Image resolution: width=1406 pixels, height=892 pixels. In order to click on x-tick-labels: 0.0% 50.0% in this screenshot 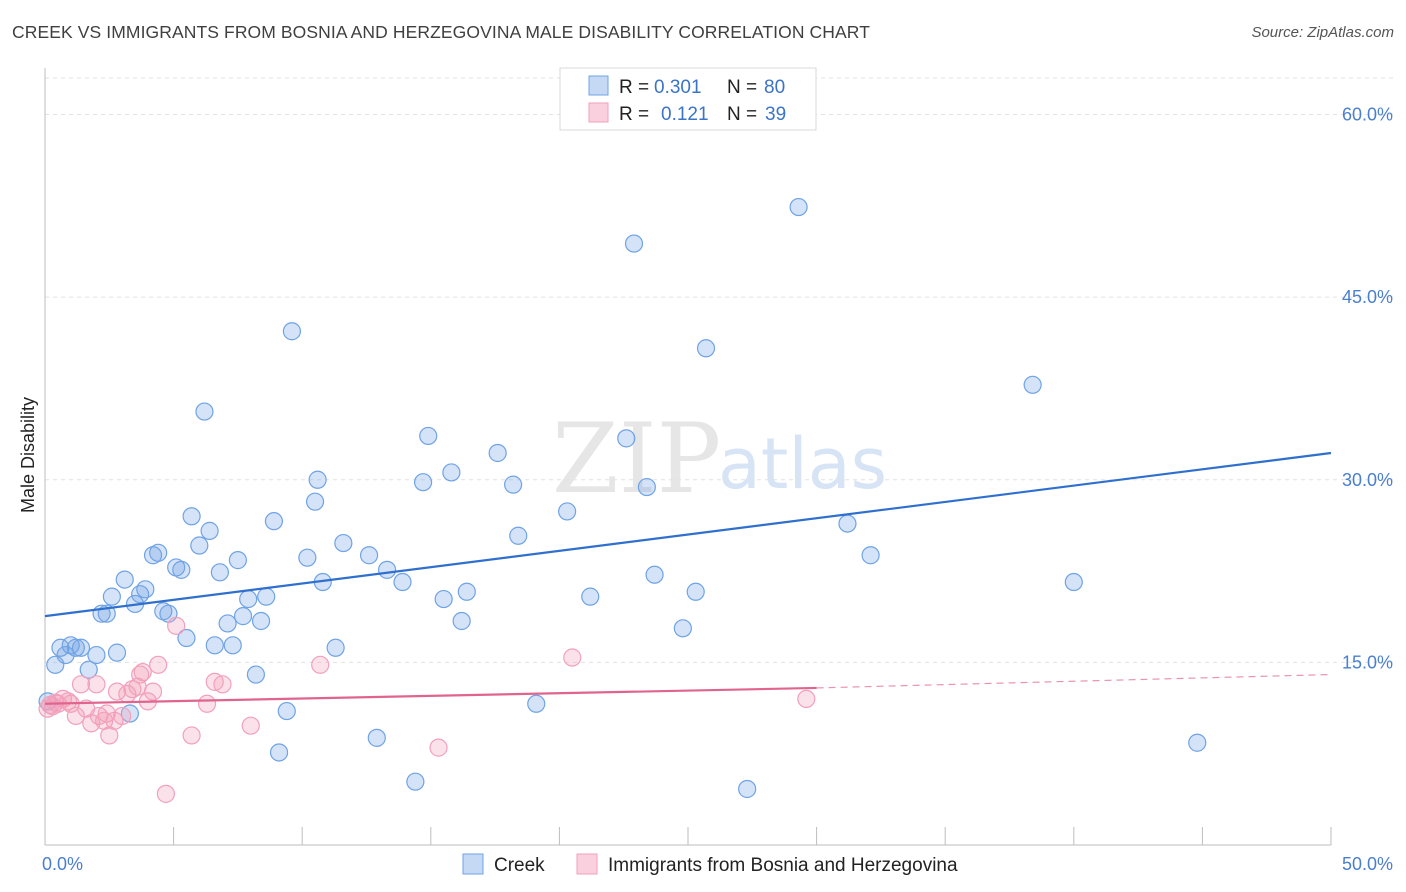, I will do `click(717, 864)`.